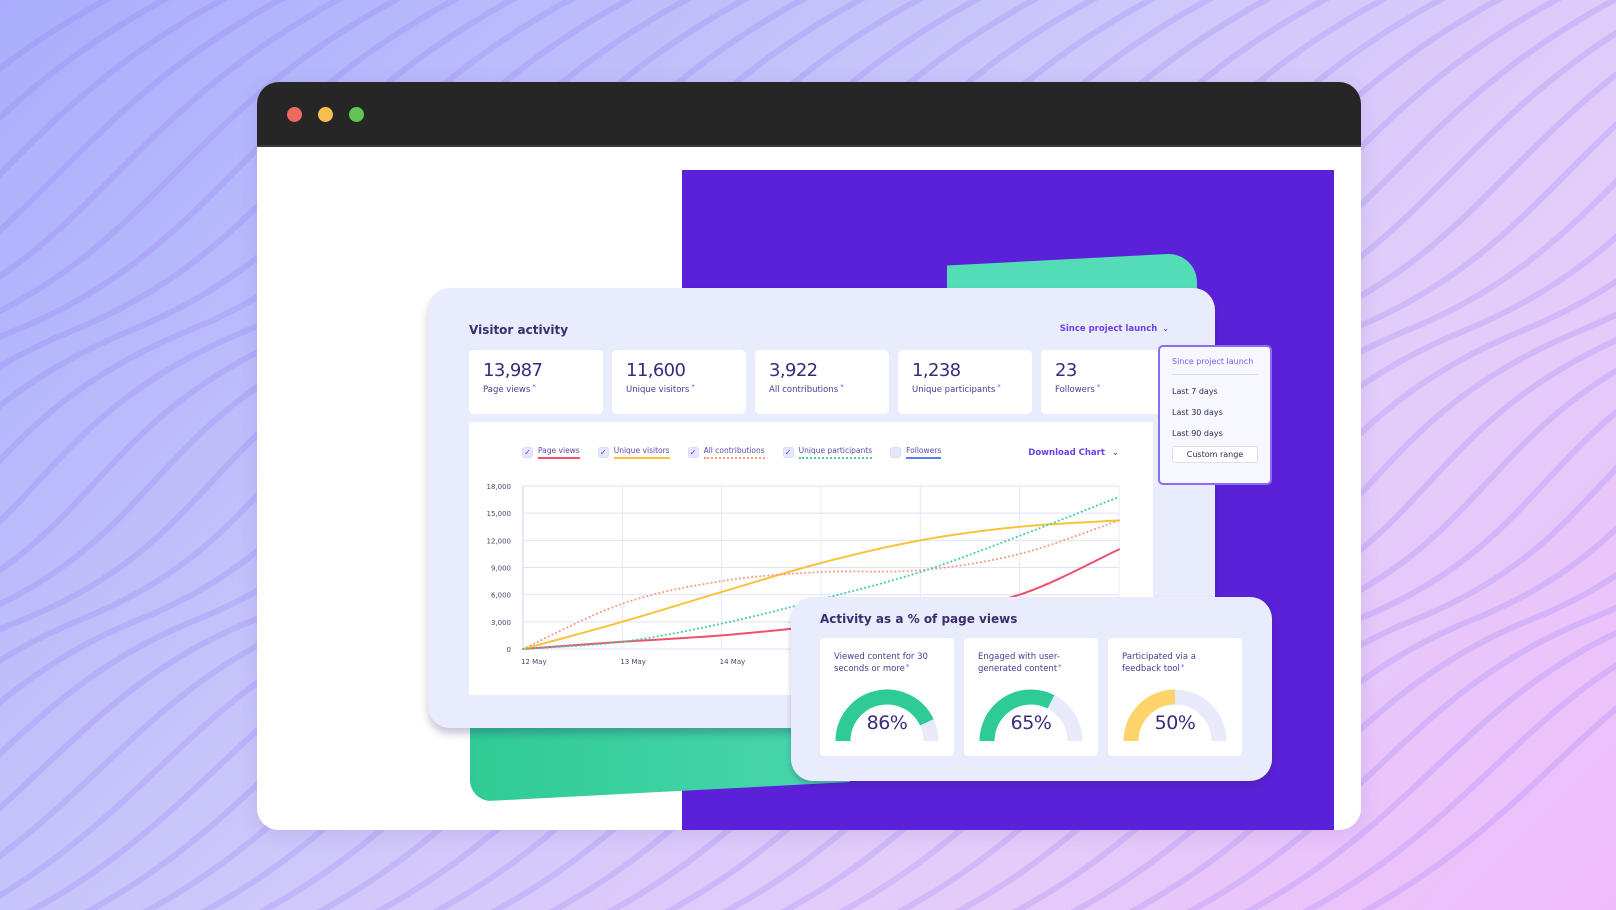 This screenshot has height=910, width=1616. Describe the element at coordinates (1175, 723) in the screenshot. I see `gauge-value: 50%` at that location.